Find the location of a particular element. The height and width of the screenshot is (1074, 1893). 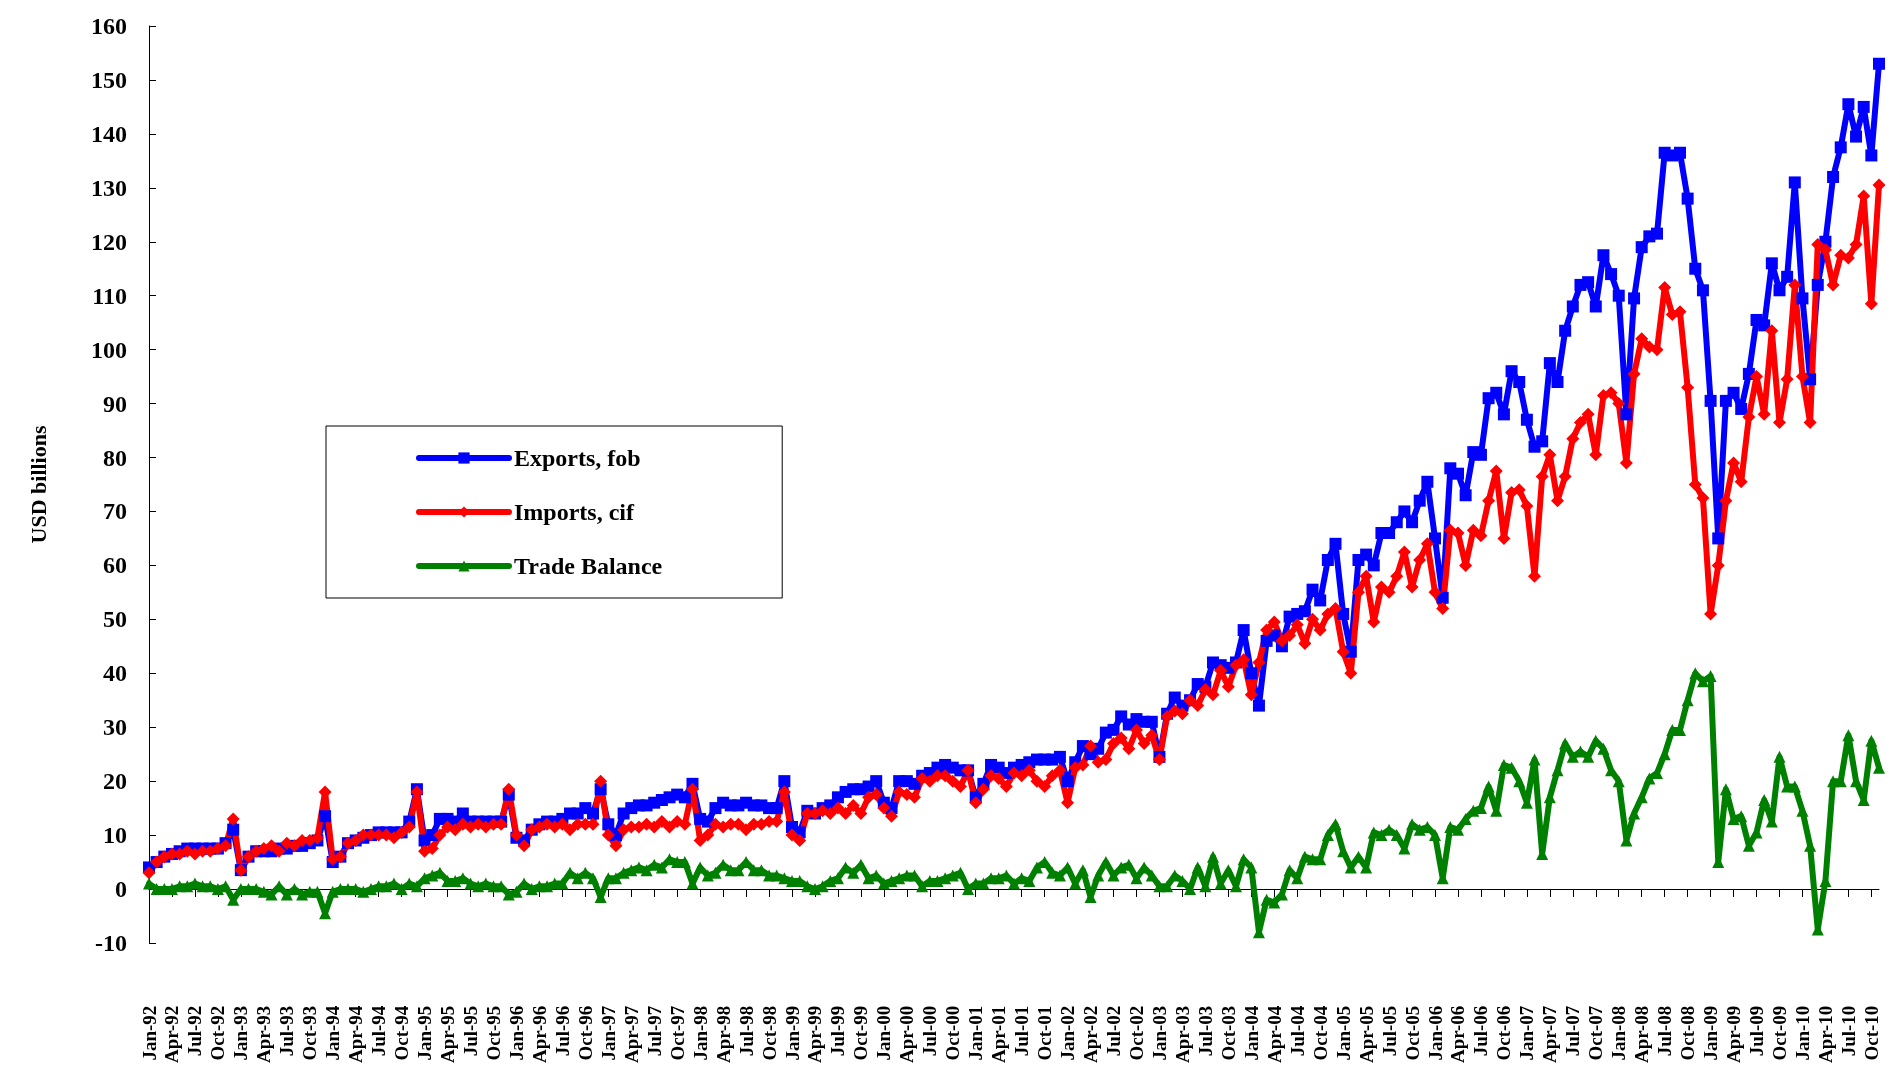

x-tick-label: Apr-94 is located at coordinates (356, 1034).